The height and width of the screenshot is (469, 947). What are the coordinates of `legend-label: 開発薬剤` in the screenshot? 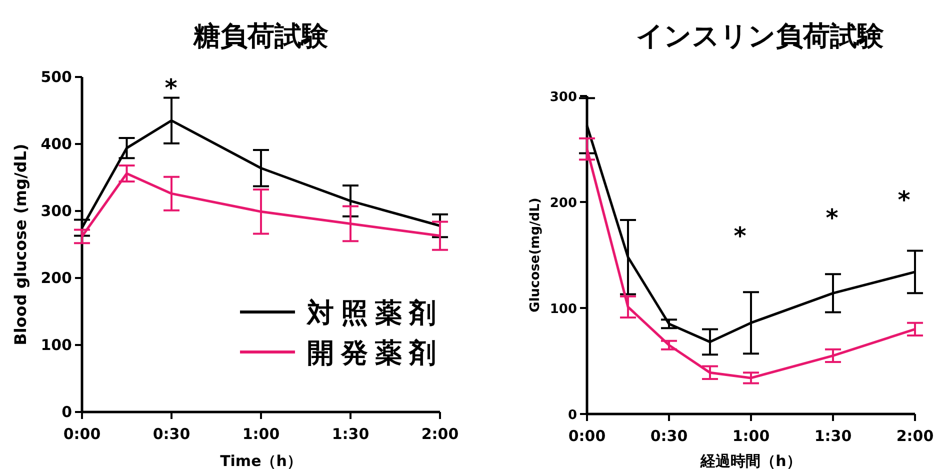 It's located at (375, 353).